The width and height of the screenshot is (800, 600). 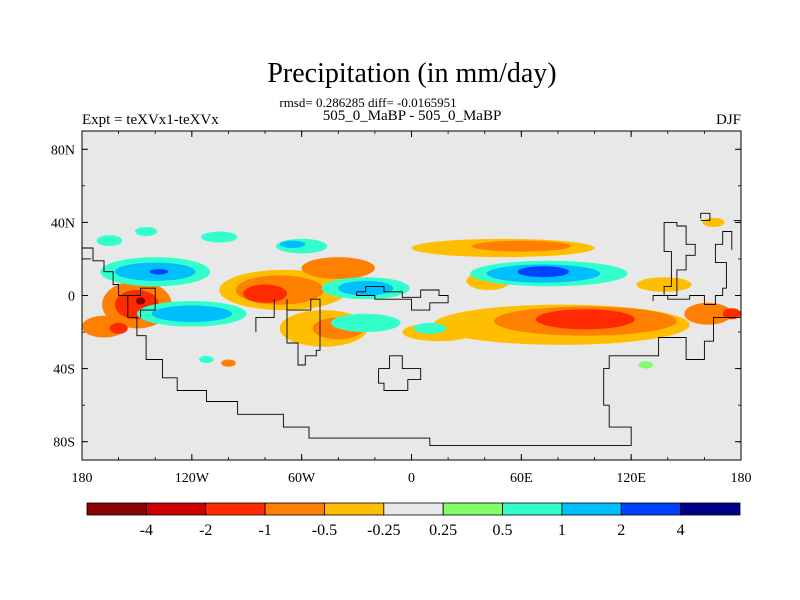 I want to click on colorbar-label-7: 1, so click(x=562, y=530).